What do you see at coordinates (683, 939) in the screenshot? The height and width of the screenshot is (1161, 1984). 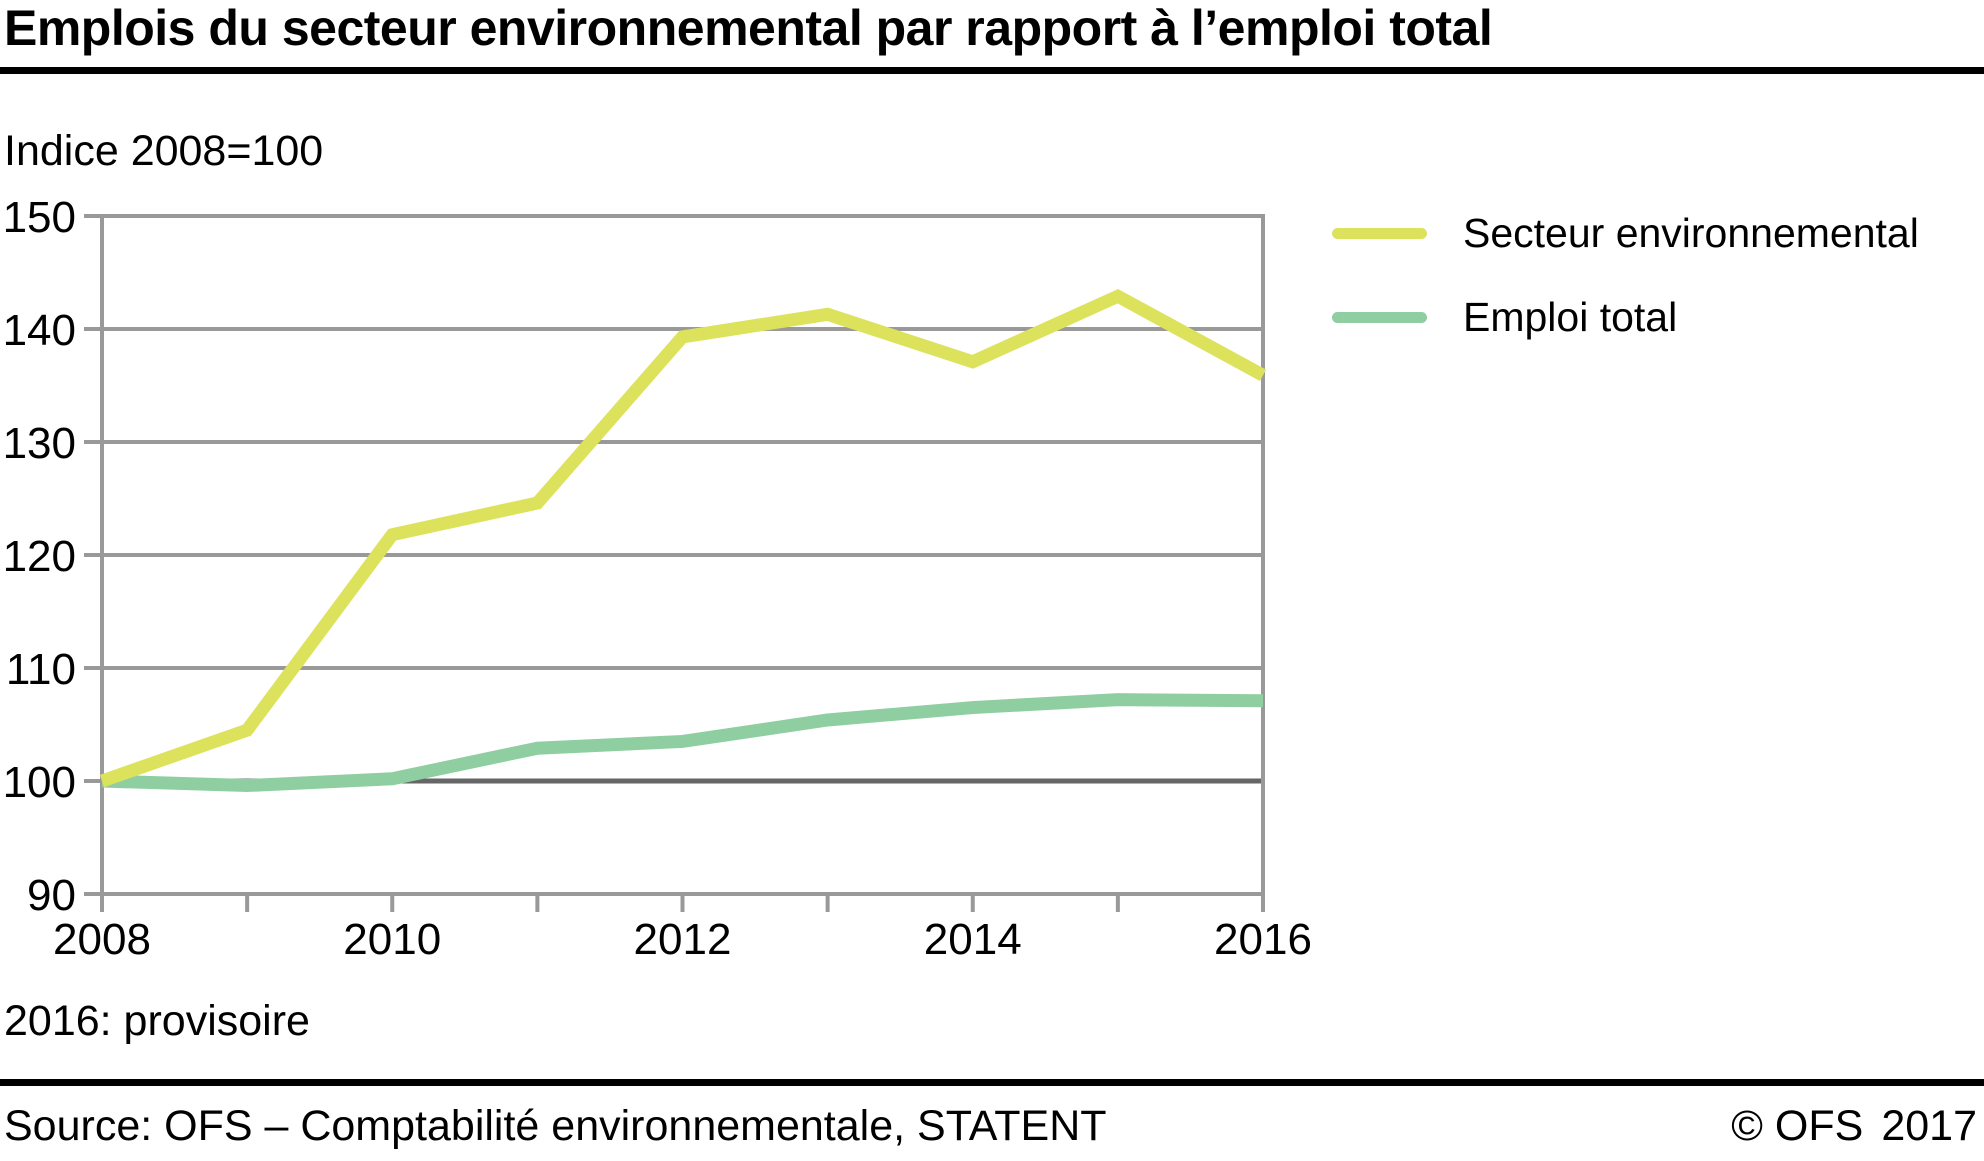 I see `x-tick-label: 2012` at bounding box center [683, 939].